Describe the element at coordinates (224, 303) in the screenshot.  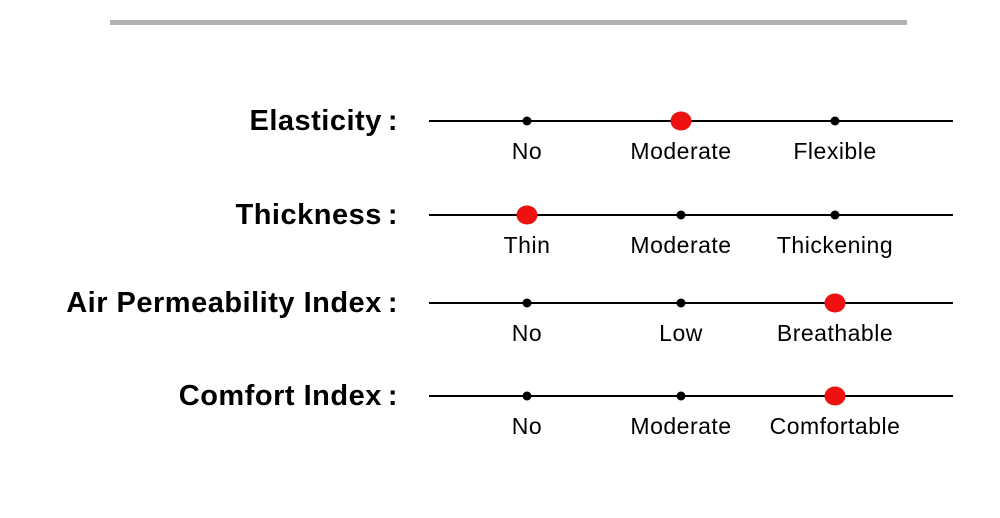
I see `attribute-label-text: Air Permeability Index` at that location.